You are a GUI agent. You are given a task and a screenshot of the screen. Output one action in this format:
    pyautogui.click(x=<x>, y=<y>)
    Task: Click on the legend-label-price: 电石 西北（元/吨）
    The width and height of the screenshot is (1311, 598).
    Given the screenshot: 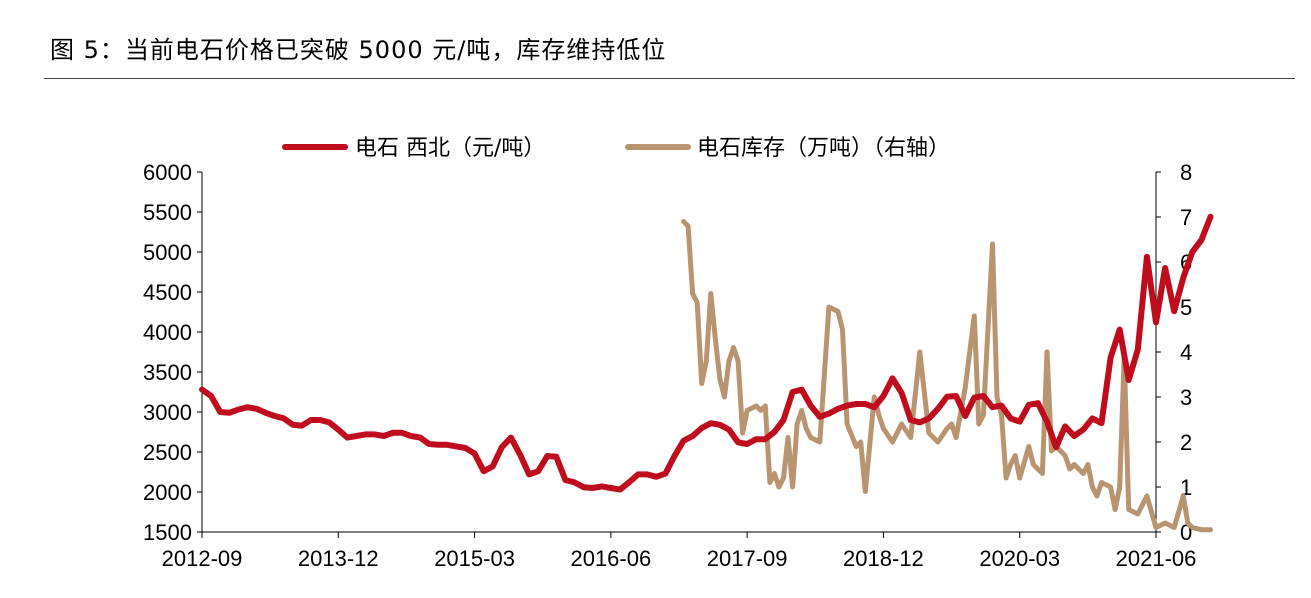 What is the action you would take?
    pyautogui.click(x=450, y=148)
    